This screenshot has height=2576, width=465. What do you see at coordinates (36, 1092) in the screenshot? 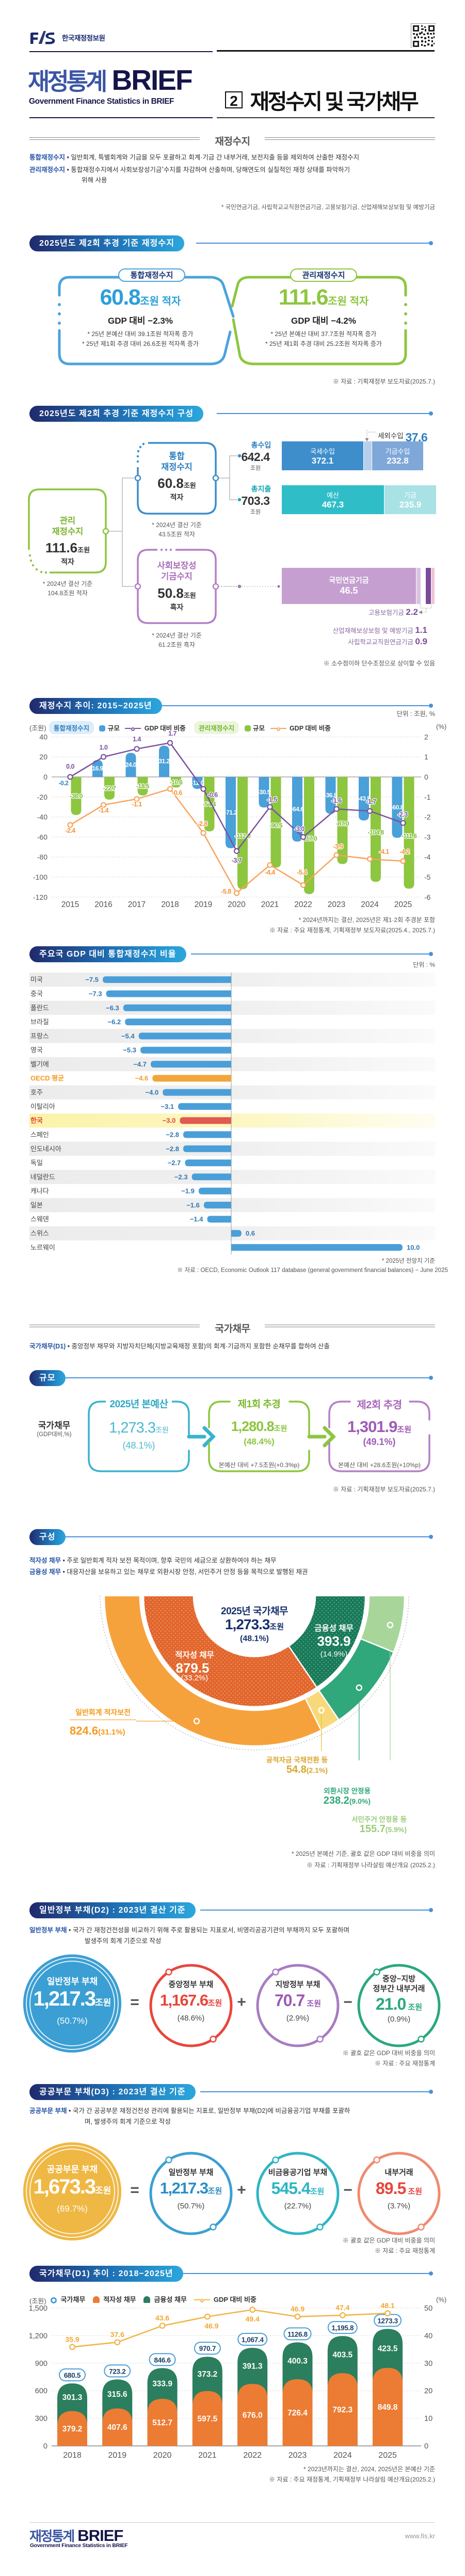
I see `svg-text: 호주` at bounding box center [36, 1092].